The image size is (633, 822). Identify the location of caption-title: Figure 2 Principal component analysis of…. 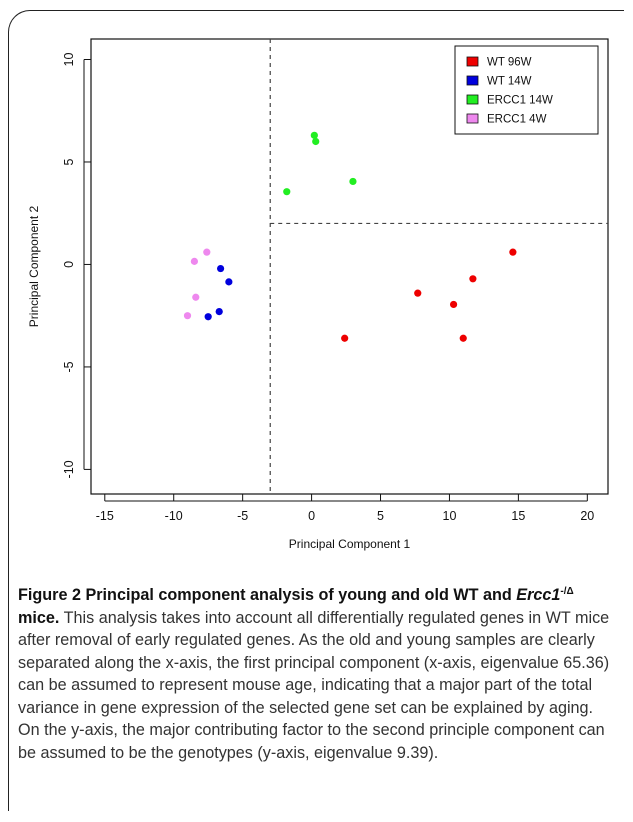
(296, 606).